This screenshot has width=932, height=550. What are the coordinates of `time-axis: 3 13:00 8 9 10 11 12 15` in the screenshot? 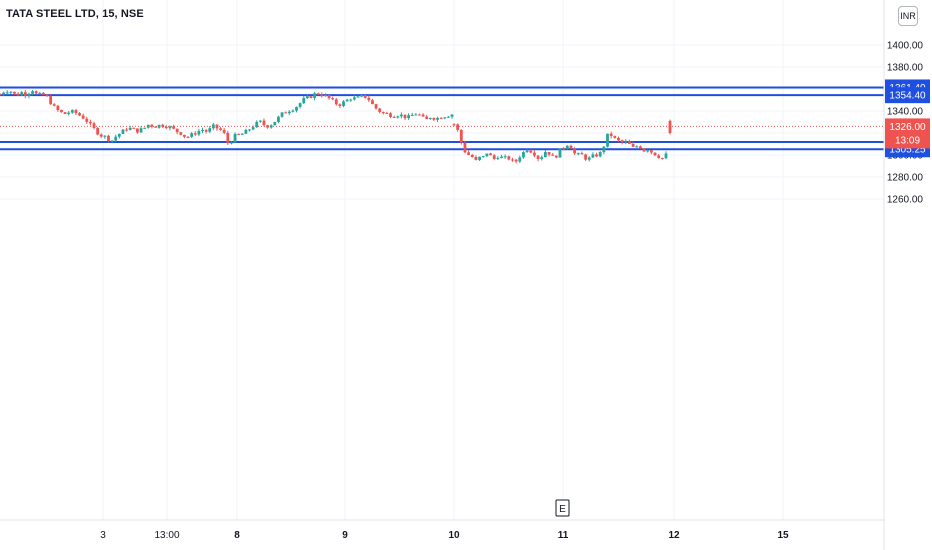 It's located at (444, 535).